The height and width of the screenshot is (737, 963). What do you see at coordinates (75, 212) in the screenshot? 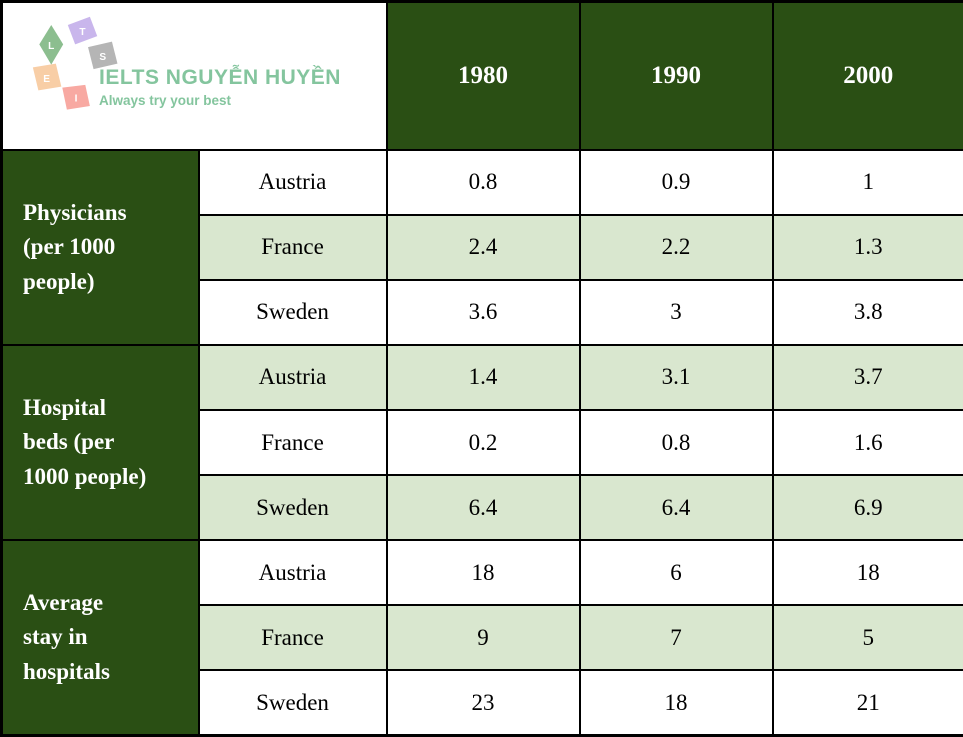
I see `category-line: Physicians` at bounding box center [75, 212].